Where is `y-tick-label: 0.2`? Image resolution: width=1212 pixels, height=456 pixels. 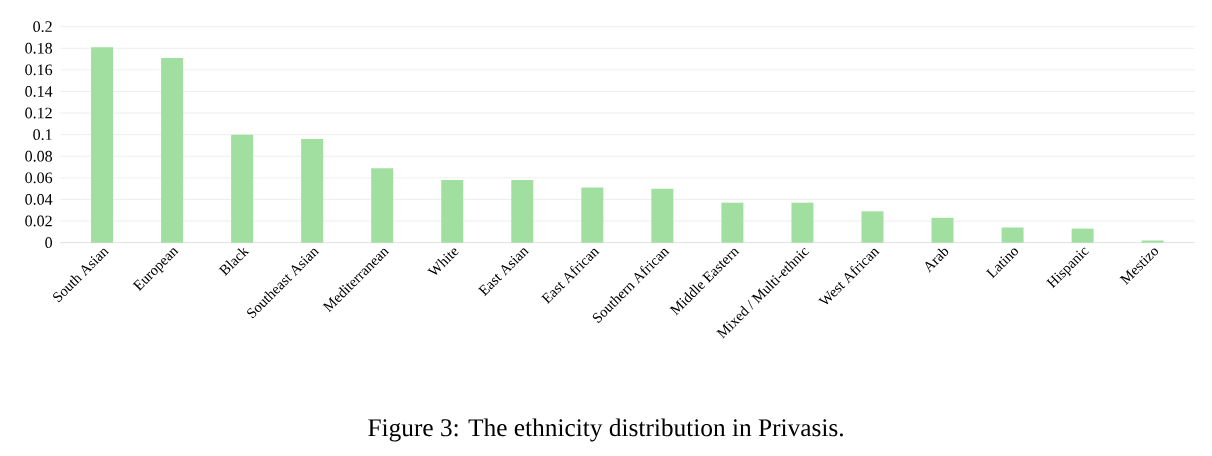 y-tick-label: 0.2 is located at coordinates (42, 27).